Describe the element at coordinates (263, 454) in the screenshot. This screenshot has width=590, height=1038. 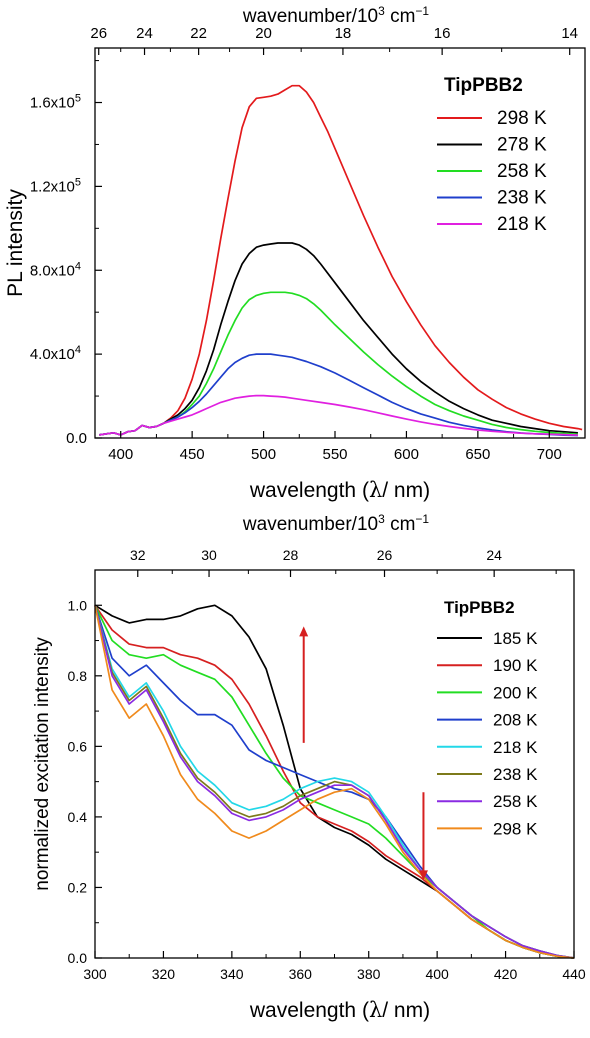
I see `top-panel-x-tick-label: 500` at that location.